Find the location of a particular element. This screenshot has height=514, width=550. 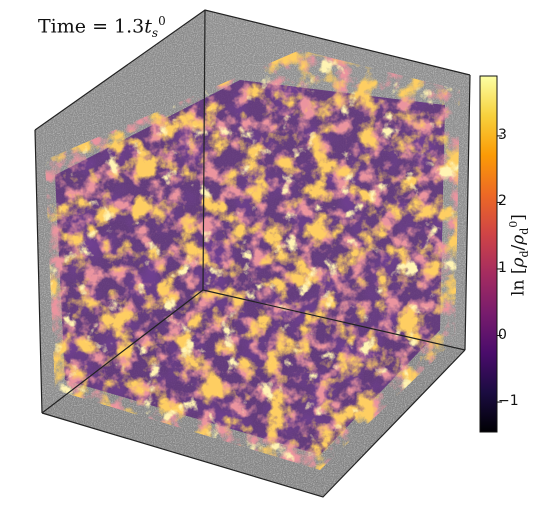

colorbar-tick-label-3: 2 is located at coordinates (502, 201).